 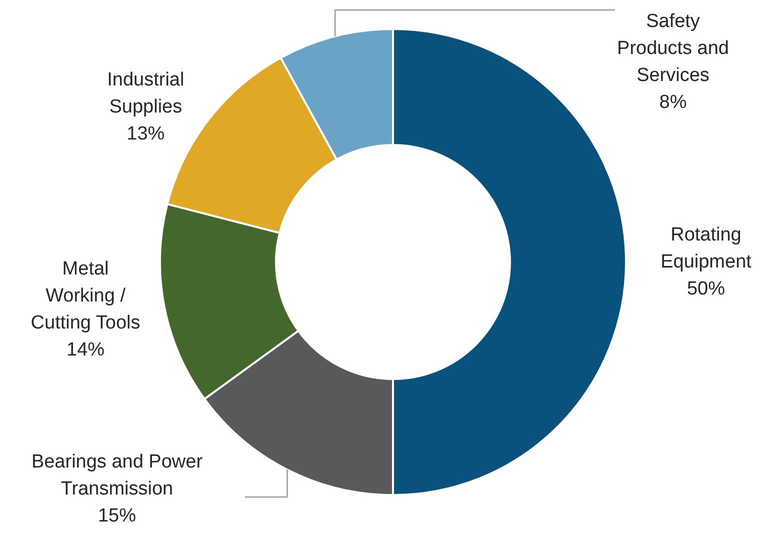 What do you see at coordinates (673, 48) in the screenshot?
I see `slice-label: Safety Products and Services` at bounding box center [673, 48].